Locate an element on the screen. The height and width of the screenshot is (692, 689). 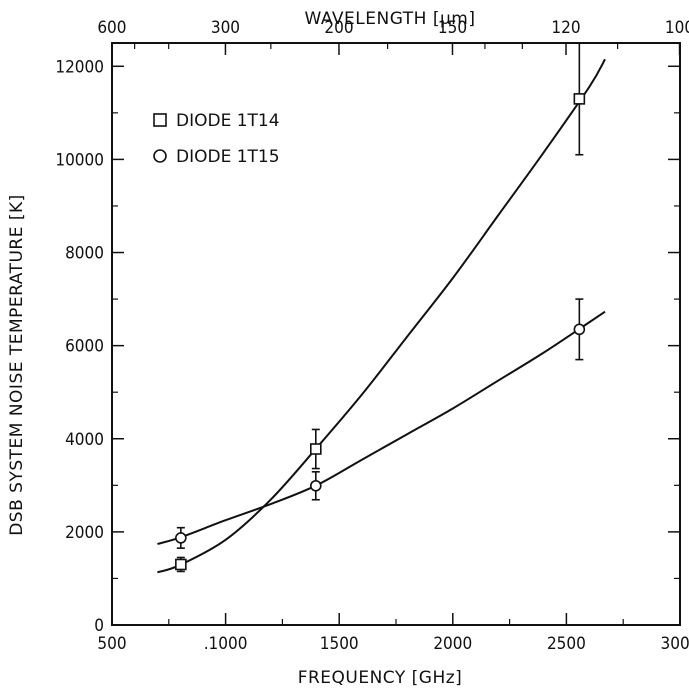
x-tick-label: 1500 is located at coordinates (339, 644).